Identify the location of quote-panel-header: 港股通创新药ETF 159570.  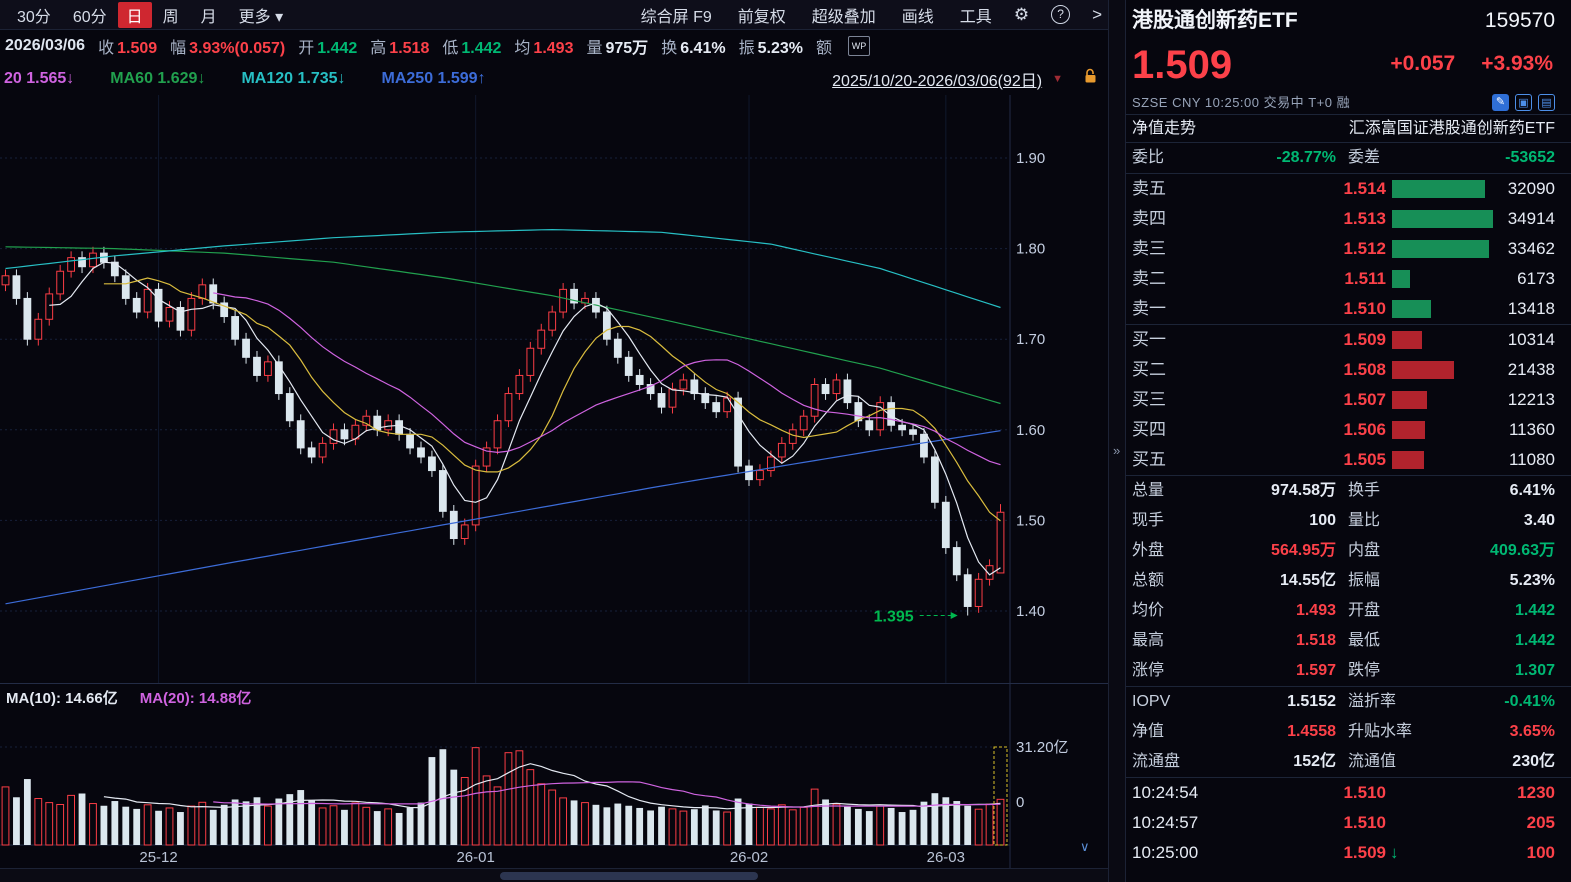
(1348, 19).